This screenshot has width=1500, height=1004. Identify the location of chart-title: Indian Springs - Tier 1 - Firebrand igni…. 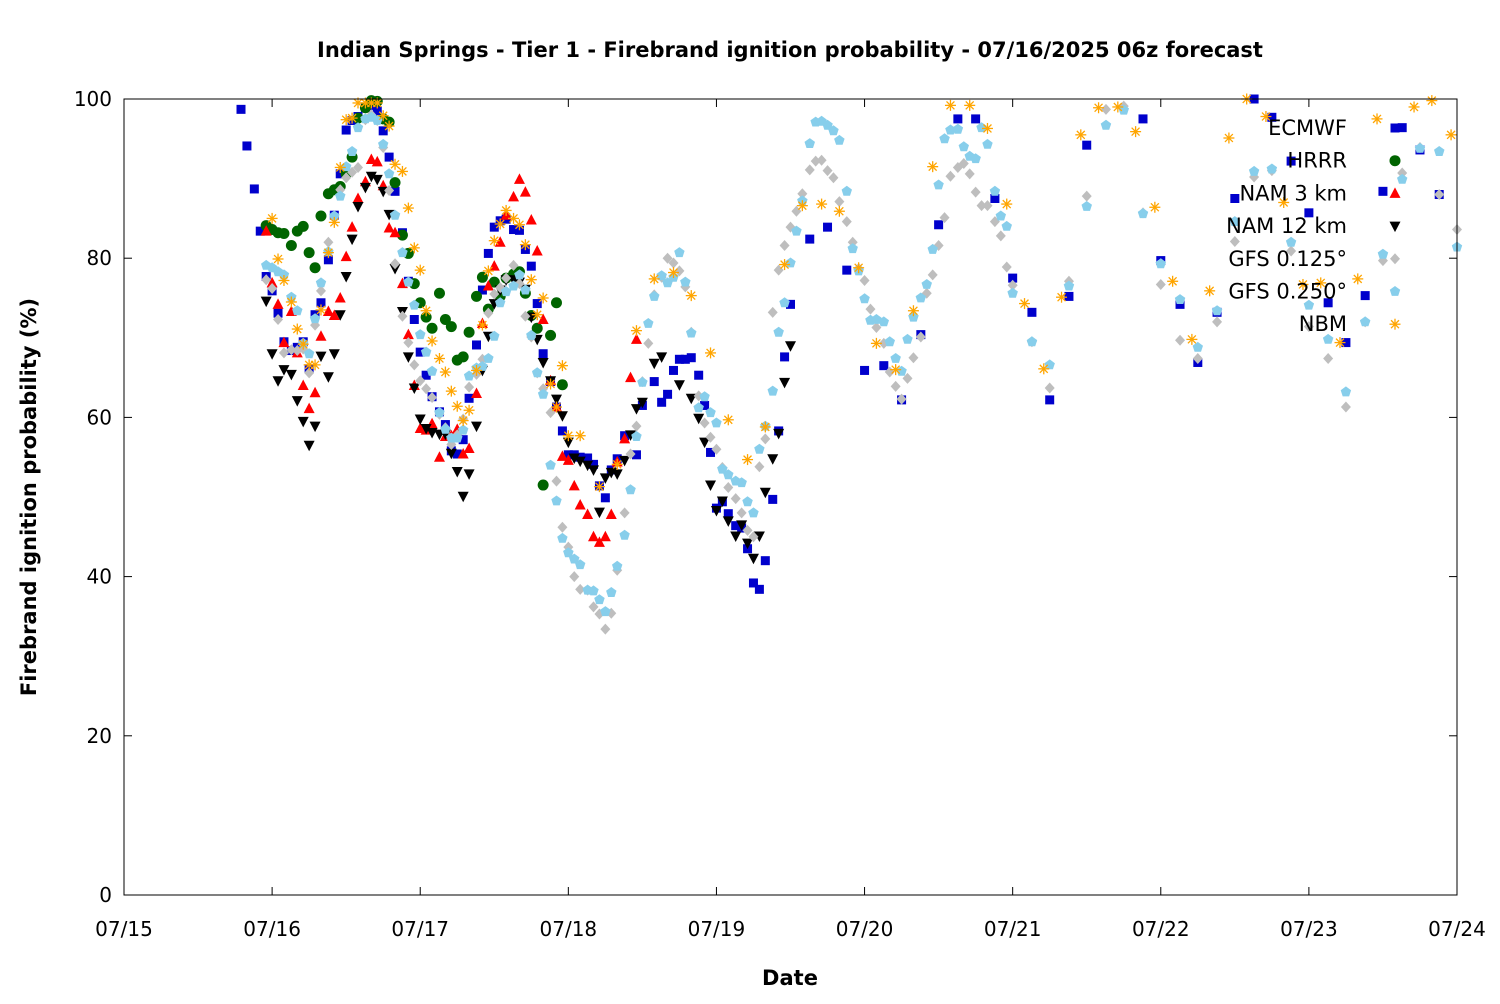
(790, 50).